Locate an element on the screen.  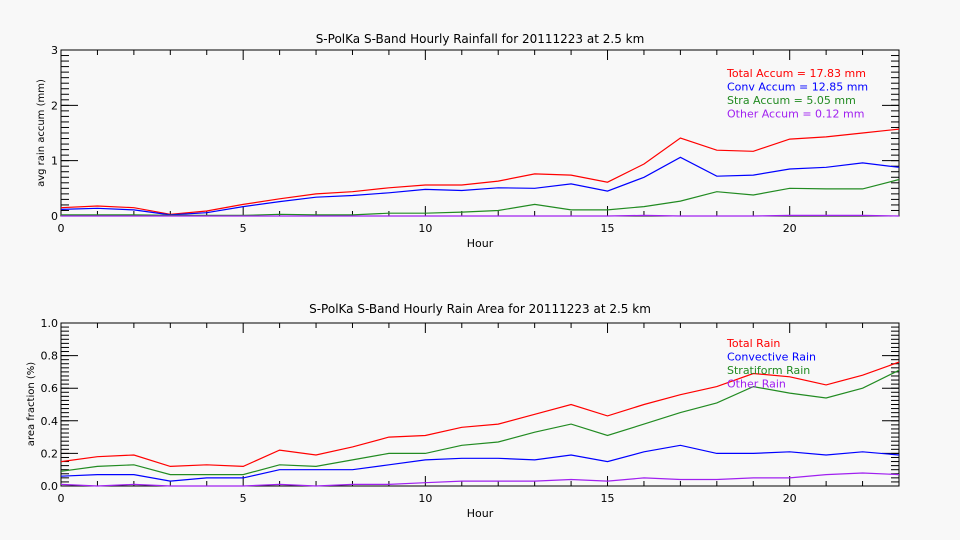
legend-entry: Convective Rain is located at coordinates (771, 357).